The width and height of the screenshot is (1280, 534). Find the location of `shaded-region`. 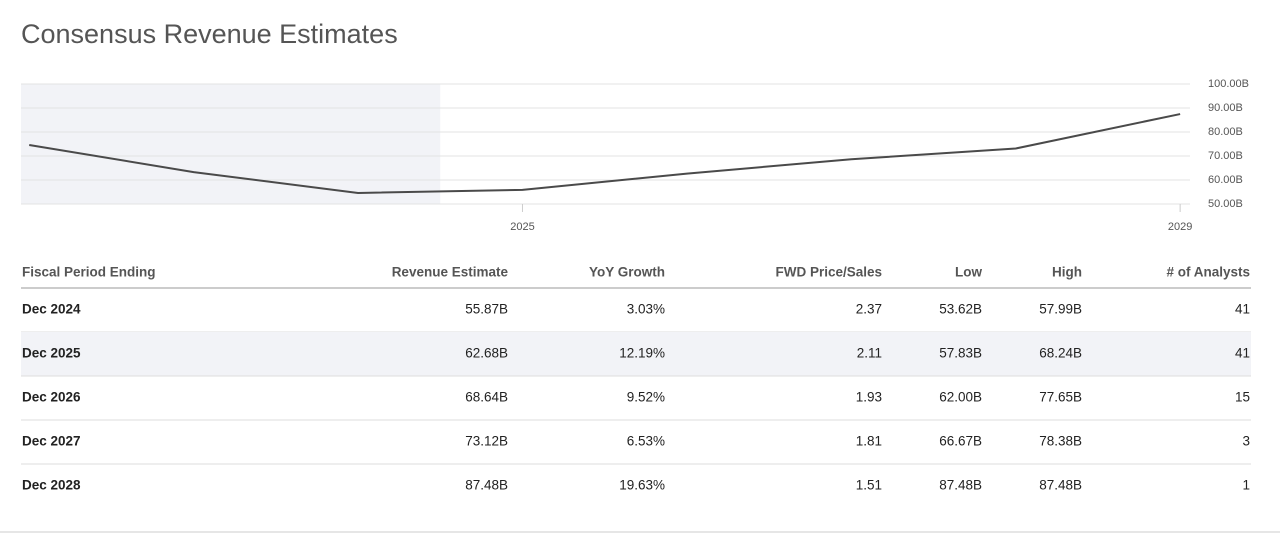

shaded-region is located at coordinates (231, 144).